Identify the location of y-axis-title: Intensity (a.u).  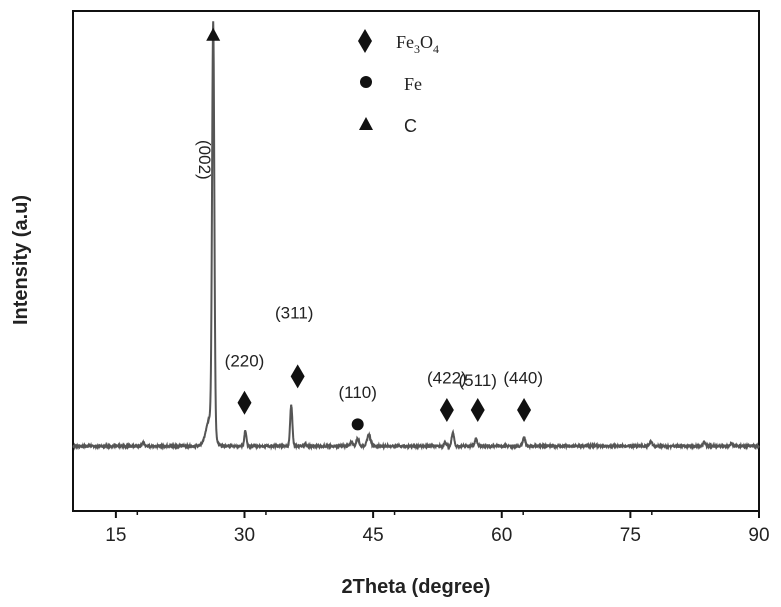
(21, 260).